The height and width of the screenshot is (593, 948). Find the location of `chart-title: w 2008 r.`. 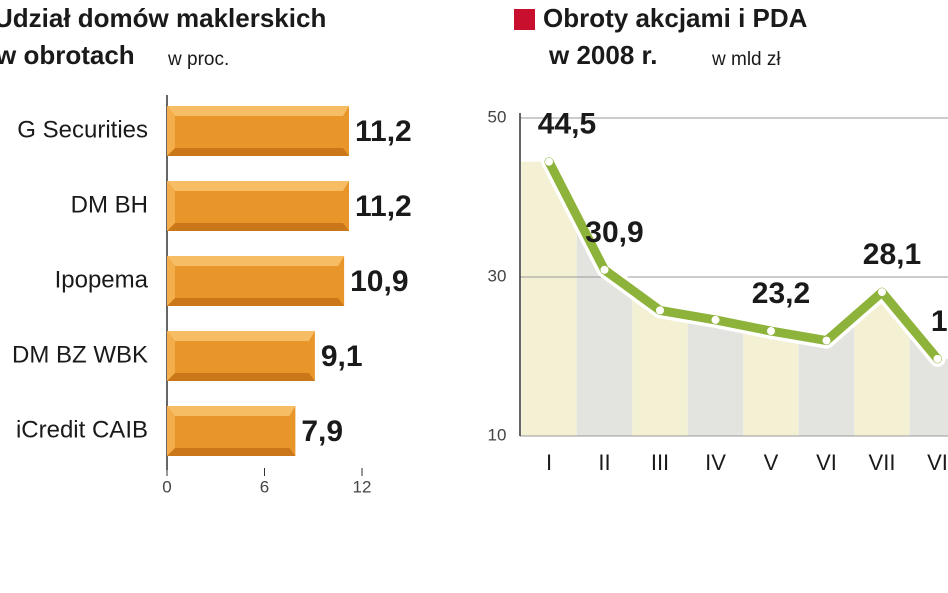

chart-title: w 2008 r. is located at coordinates (602, 55).